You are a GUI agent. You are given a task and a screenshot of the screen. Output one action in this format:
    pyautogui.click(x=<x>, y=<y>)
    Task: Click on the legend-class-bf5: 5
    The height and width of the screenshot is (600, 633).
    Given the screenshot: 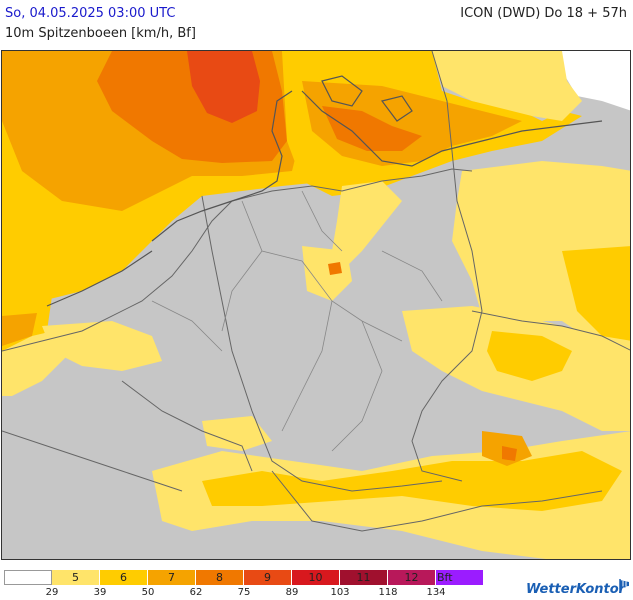 What is the action you would take?
    pyautogui.click(x=76, y=577)
    